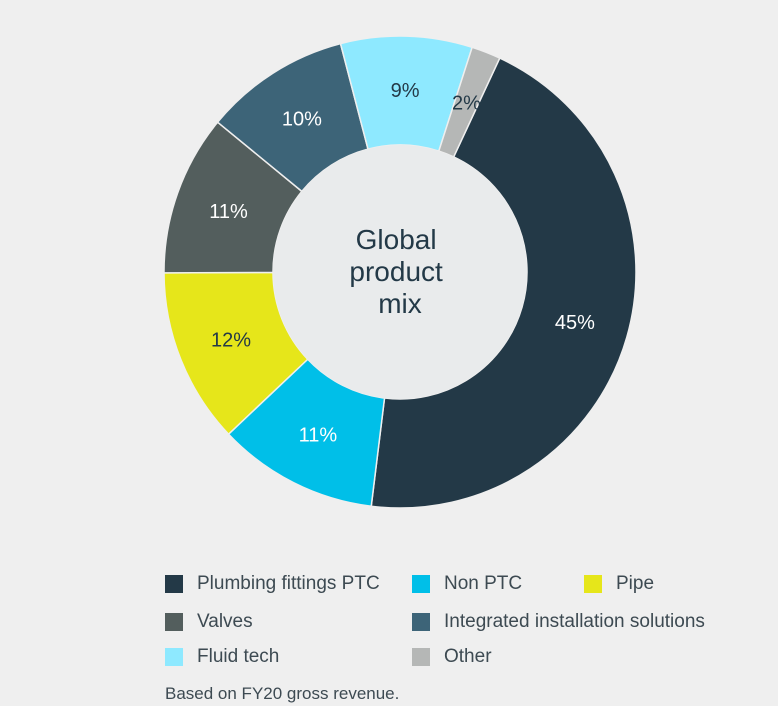  Describe the element at coordinates (282, 693) in the screenshot. I see `footnote: Based on FY20 gross revenue.` at that location.